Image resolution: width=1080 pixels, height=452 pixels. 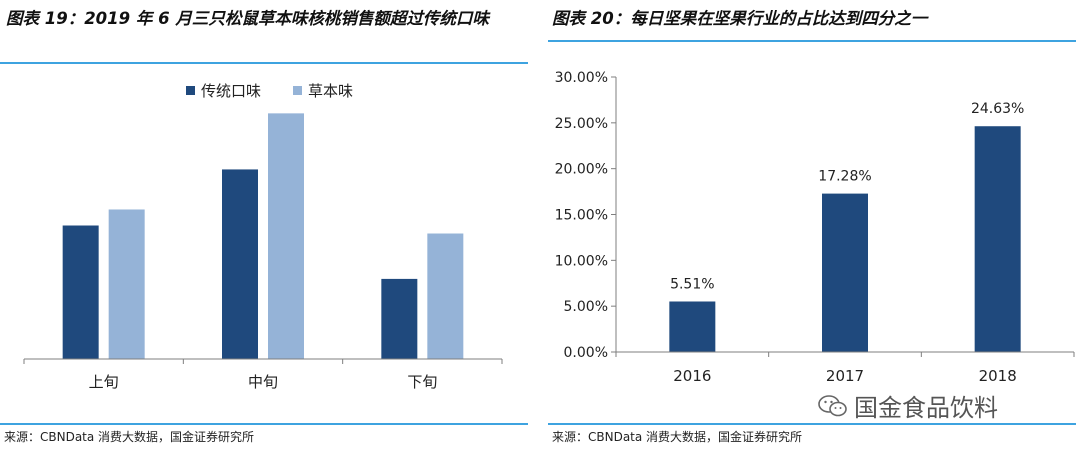 What do you see at coordinates (586, 307) in the screenshot?
I see `y-tick-label: 5.00%` at bounding box center [586, 307].